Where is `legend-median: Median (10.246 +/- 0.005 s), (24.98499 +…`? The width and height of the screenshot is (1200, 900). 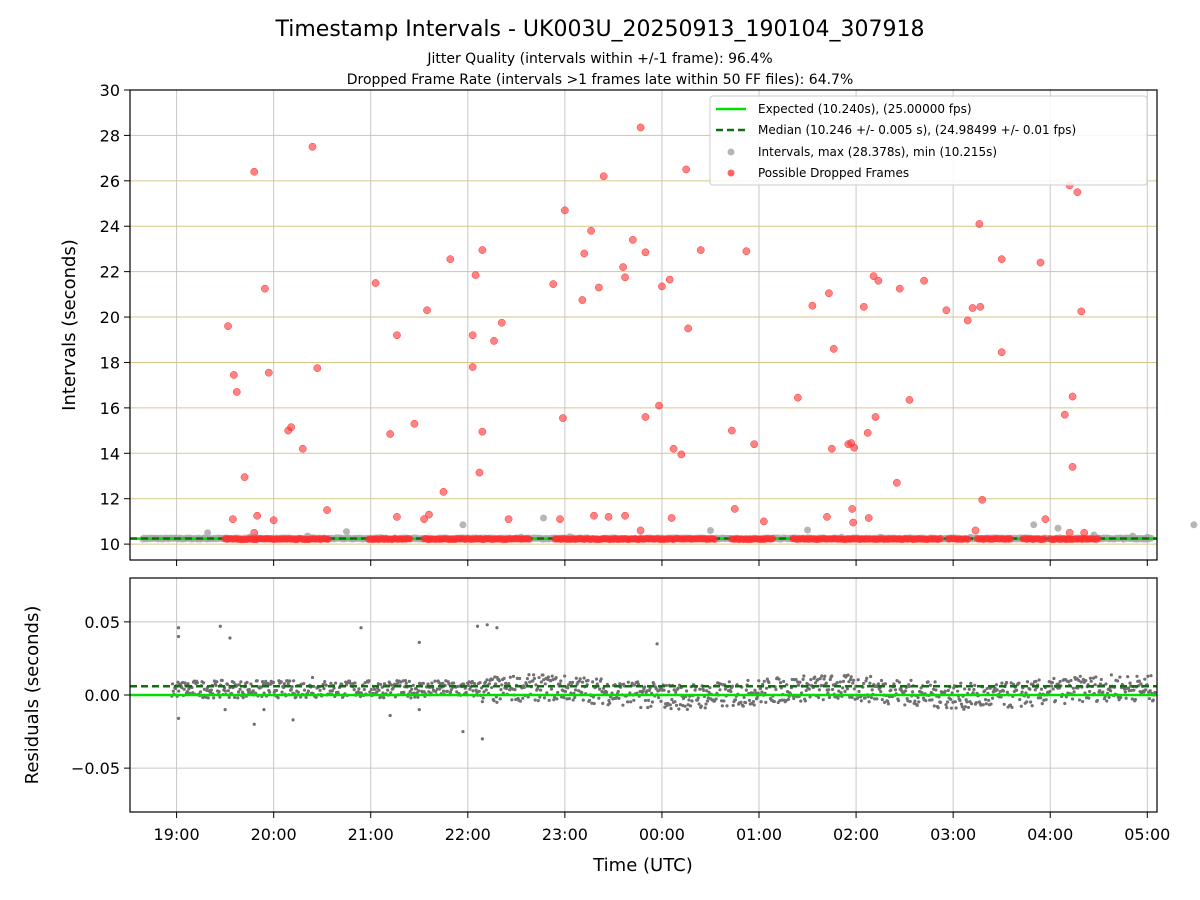
legend-median: Median (10.246 +/- 0.005 s), (24.98499 +… is located at coordinates (917, 130).